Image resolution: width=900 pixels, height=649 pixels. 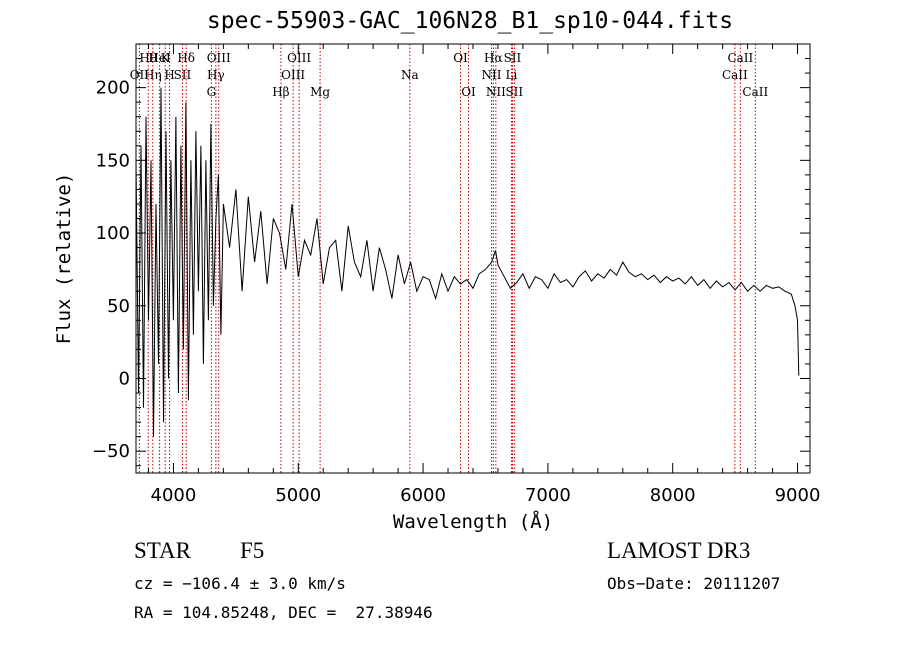 What do you see at coordinates (410, 75) in the screenshot?
I see `line-marker-label: Na` at bounding box center [410, 75].